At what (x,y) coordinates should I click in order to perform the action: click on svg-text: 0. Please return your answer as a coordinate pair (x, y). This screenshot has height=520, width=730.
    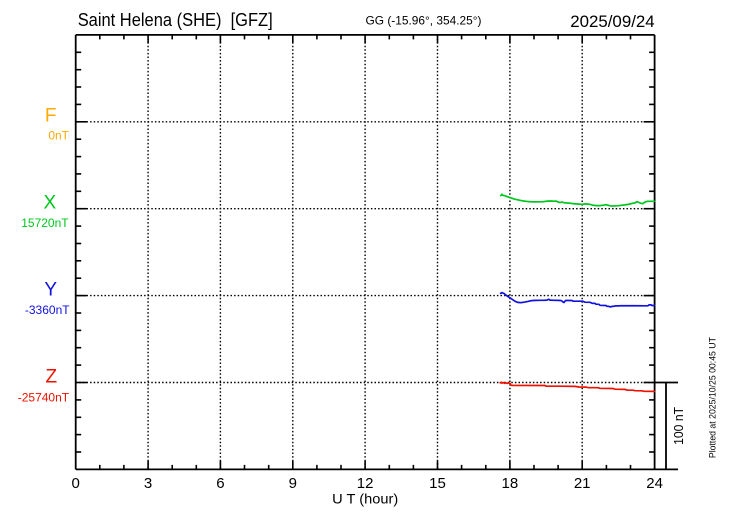
    Looking at the image, I should click on (76, 483).